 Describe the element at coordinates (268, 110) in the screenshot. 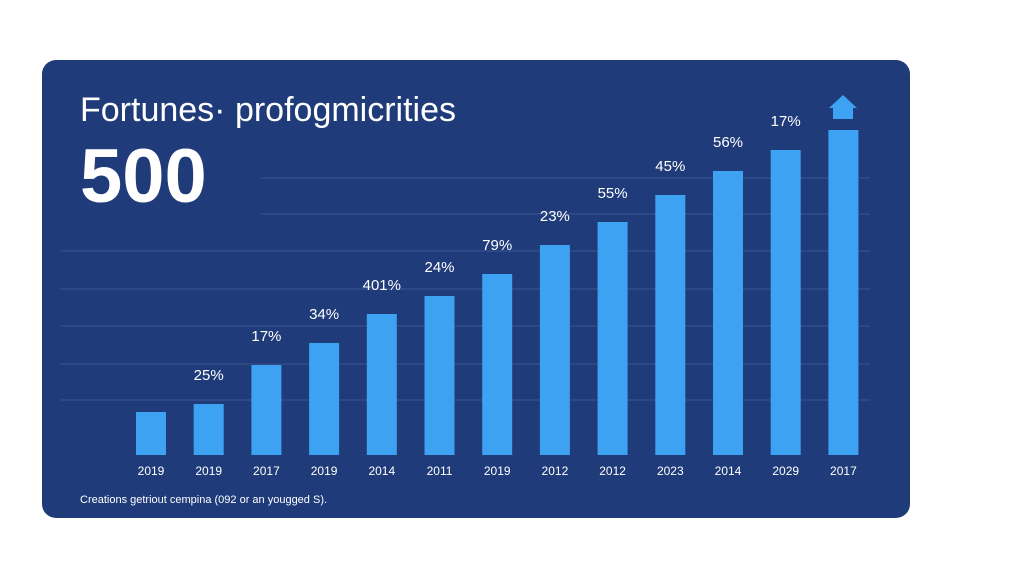

I see `chart-title: Fortunes· profogmicrities` at that location.